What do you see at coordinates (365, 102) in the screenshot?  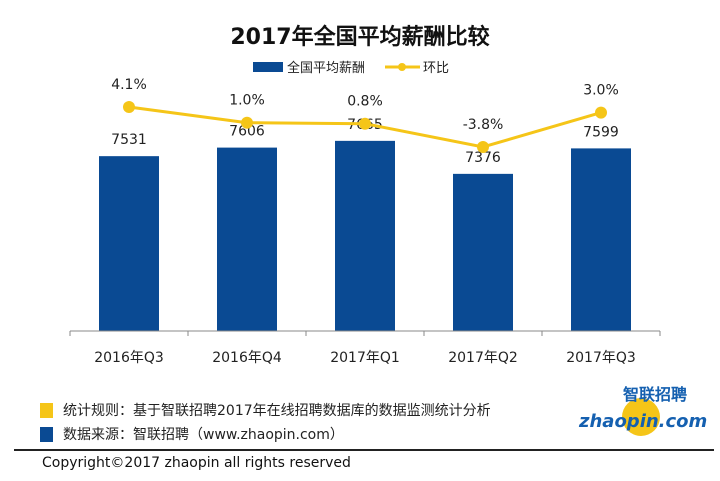 I see `line-value-label: 0.8%` at bounding box center [365, 102].